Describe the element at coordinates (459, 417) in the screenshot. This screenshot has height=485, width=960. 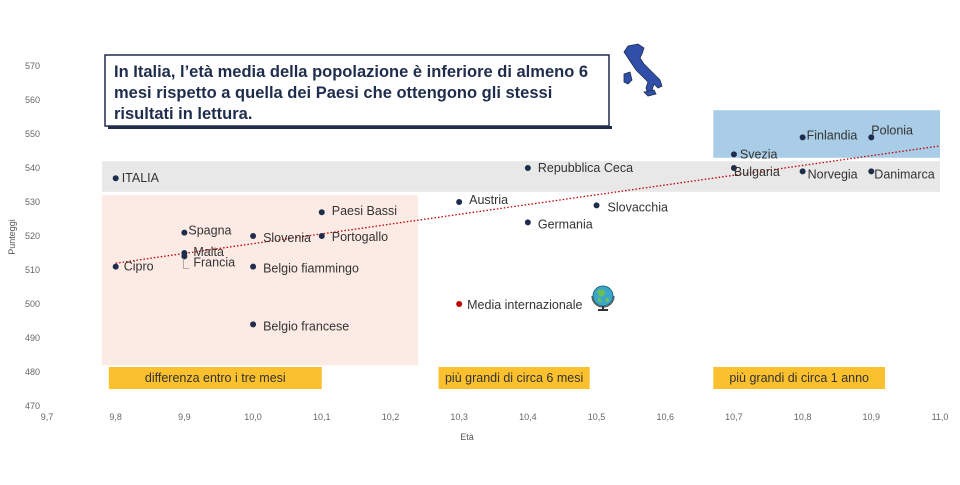
I see `x-tick-label: 10,3` at that location.